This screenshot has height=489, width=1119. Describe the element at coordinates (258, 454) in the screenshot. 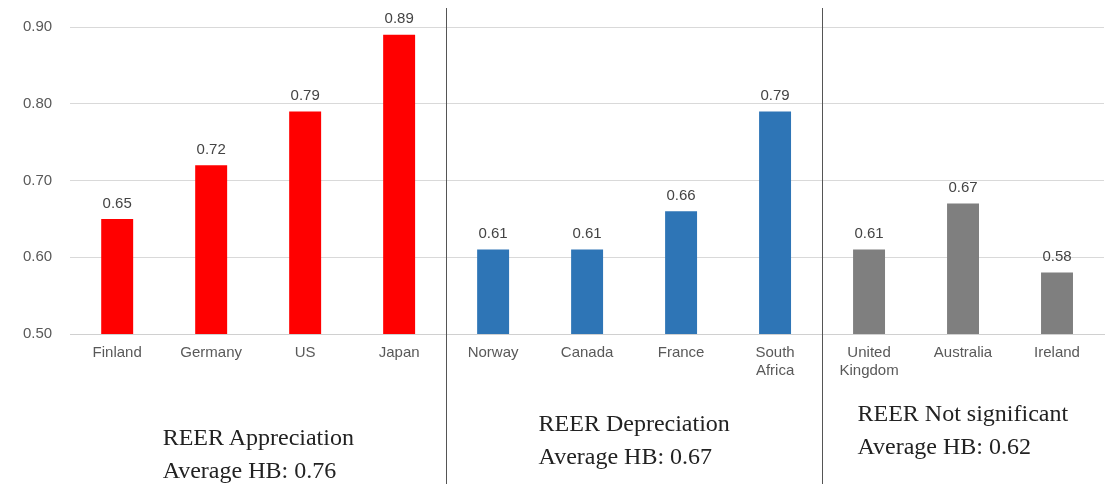

I see `text: REER Appreciation Average HB: 0.76` at that location.